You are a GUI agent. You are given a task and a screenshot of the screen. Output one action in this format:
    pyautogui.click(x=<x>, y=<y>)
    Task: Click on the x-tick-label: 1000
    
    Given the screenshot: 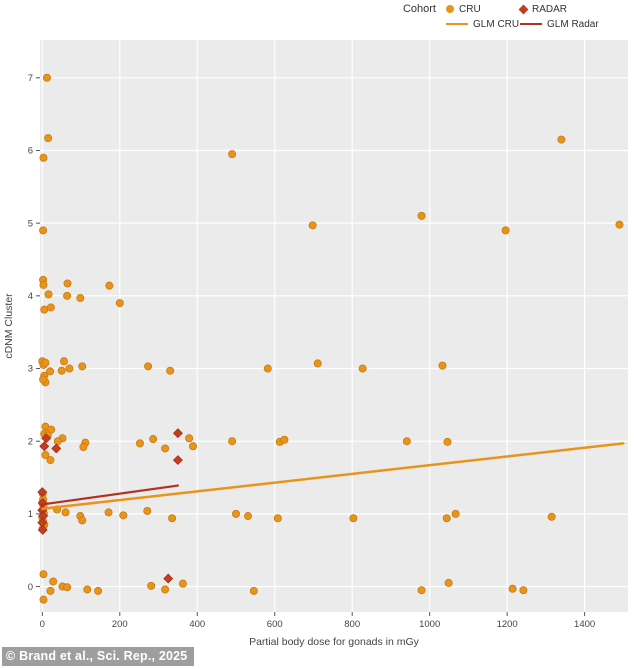 What is the action you would take?
    pyautogui.click(x=429, y=624)
    